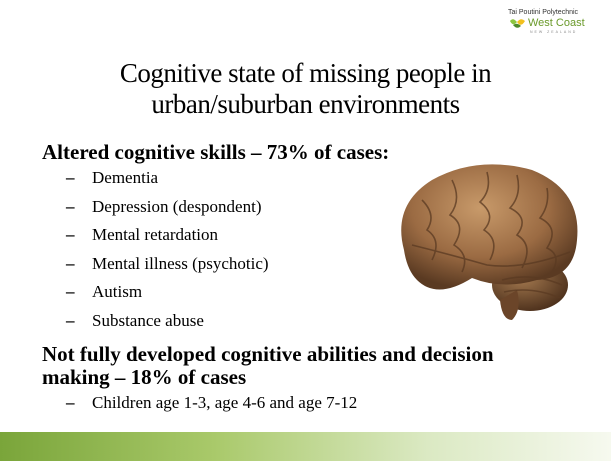  Describe the element at coordinates (517, 23) in the screenshot. I see `logo-icon` at that location.